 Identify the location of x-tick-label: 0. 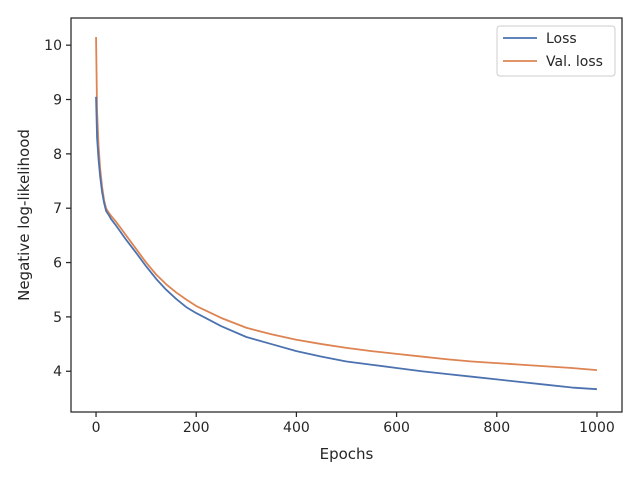
(96, 428).